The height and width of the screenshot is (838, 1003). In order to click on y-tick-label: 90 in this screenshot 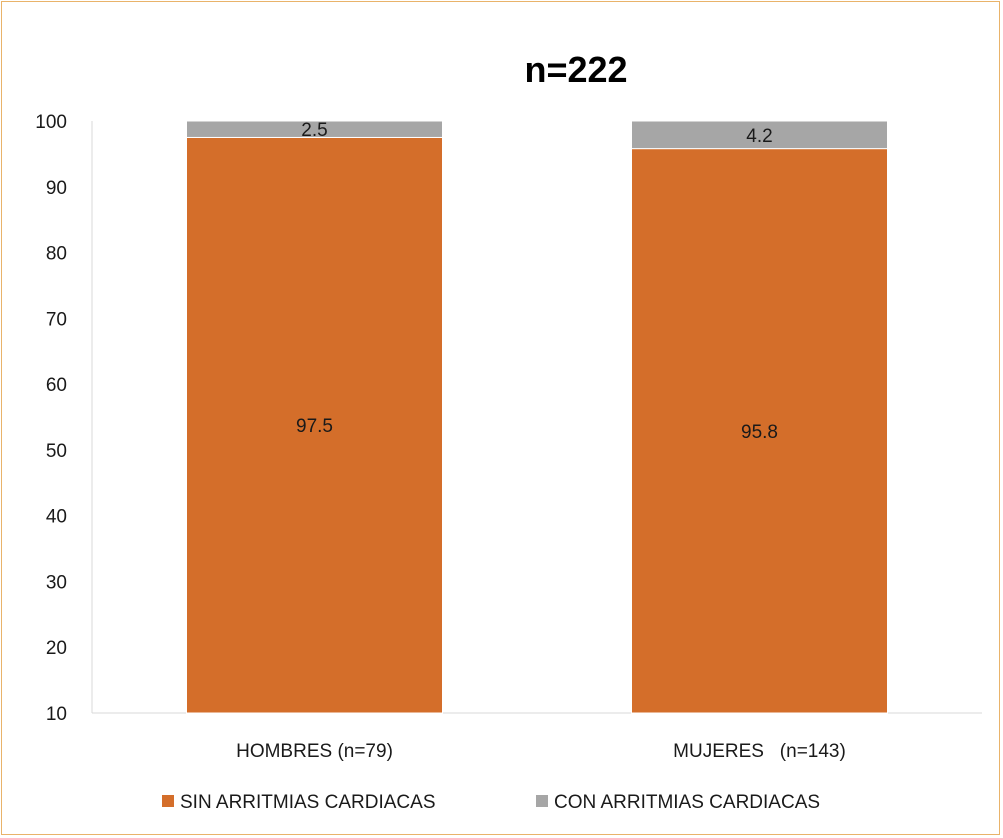, I will do `click(56, 188)`.